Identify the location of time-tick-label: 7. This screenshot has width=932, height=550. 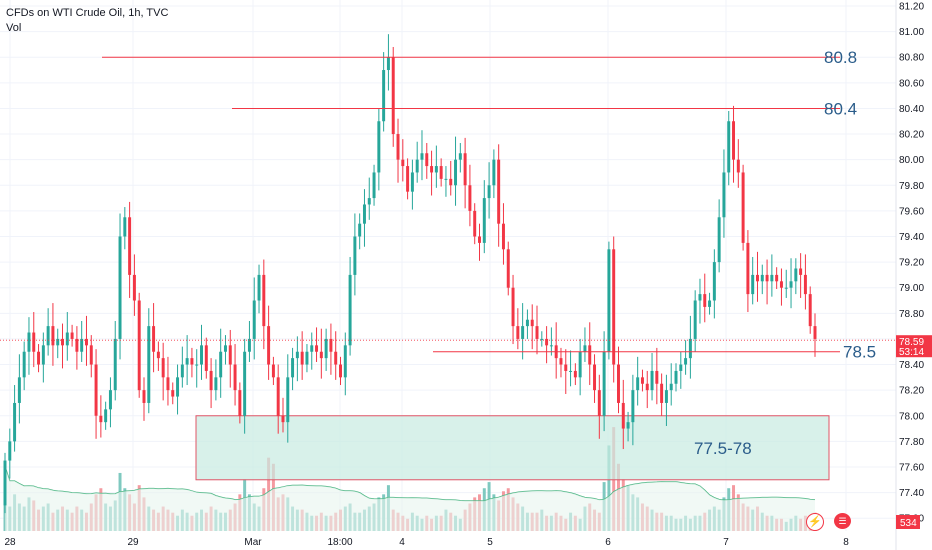
(726, 542).